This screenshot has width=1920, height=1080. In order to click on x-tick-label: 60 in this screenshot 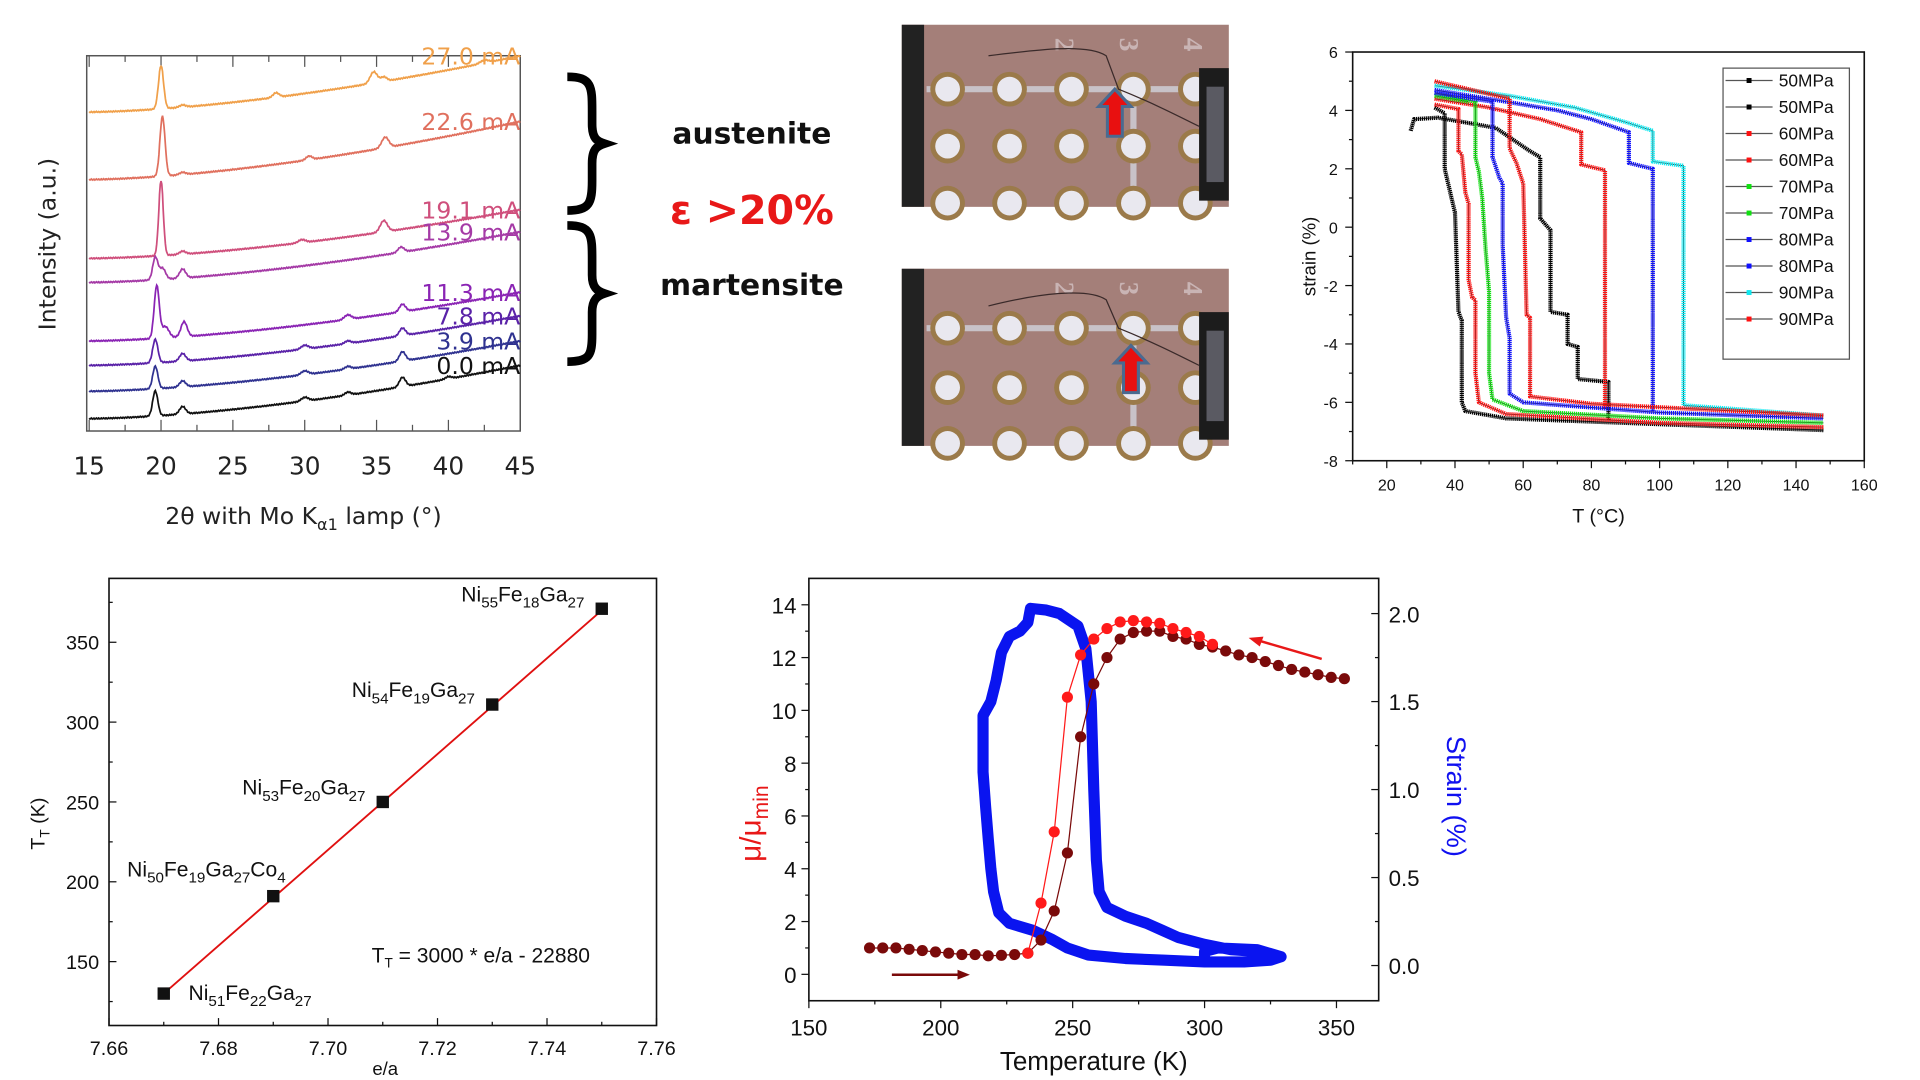, I will do `click(1523, 485)`.